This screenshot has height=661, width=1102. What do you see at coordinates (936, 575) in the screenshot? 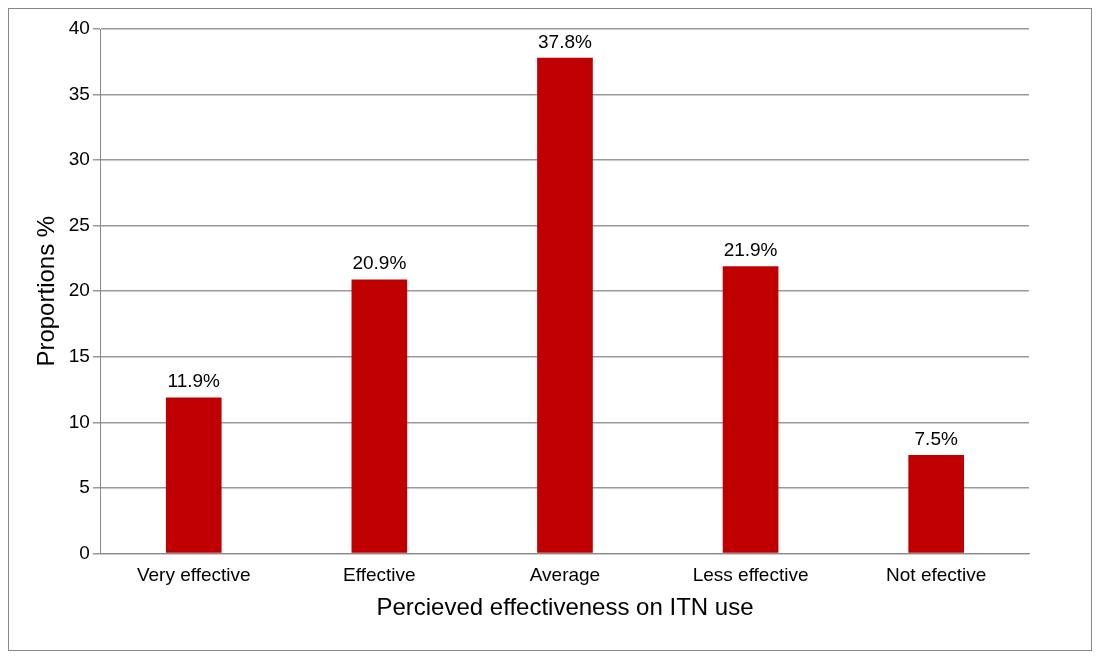
I see `x-tick-label: Not efective` at bounding box center [936, 575].